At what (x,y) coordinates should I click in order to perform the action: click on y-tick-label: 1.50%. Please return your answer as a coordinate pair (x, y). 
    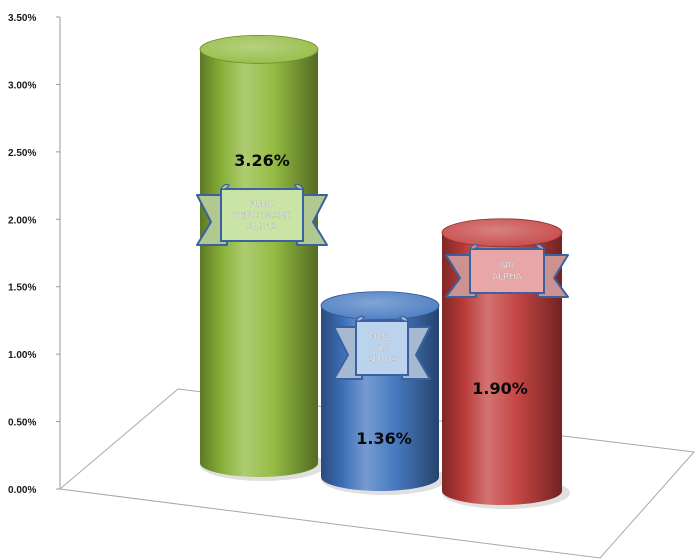
    Looking at the image, I should click on (22, 288).